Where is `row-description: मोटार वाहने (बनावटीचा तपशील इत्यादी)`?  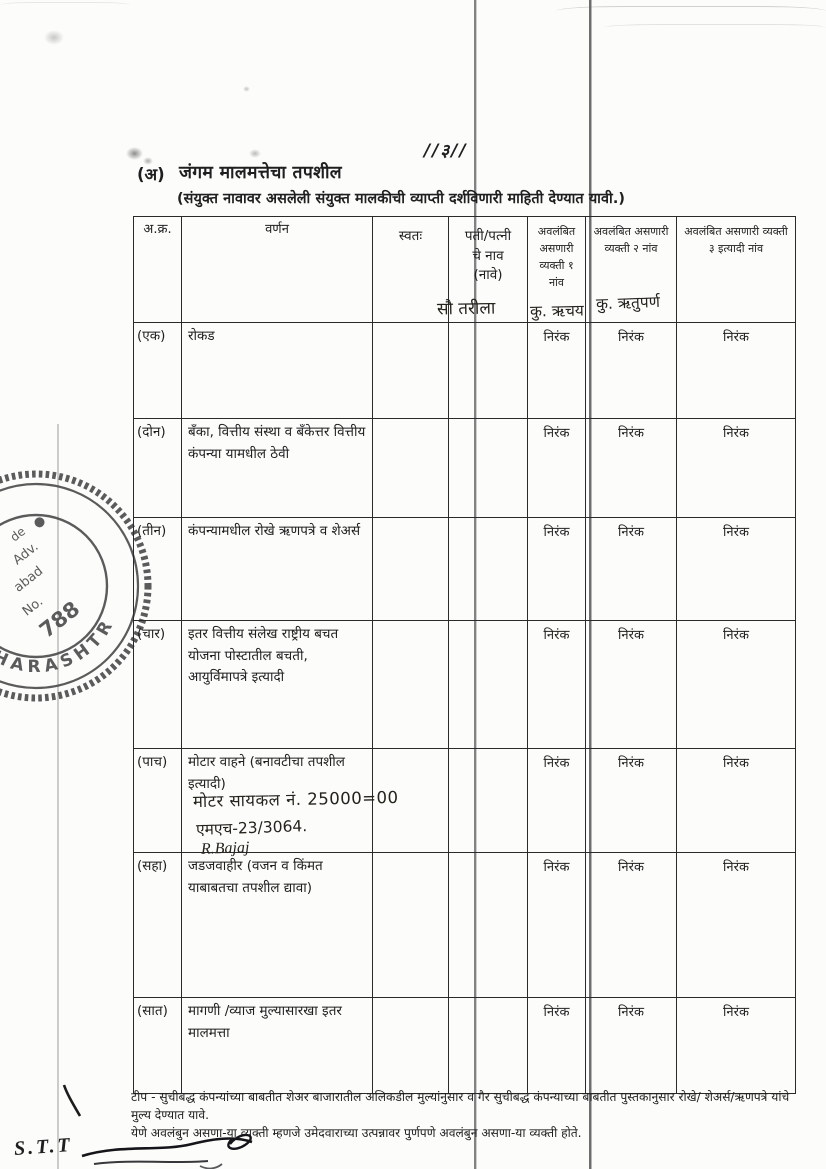 row-description: मोटार वाहने (बनावटीचा तपशील इत्यादी) is located at coordinates (277, 800).